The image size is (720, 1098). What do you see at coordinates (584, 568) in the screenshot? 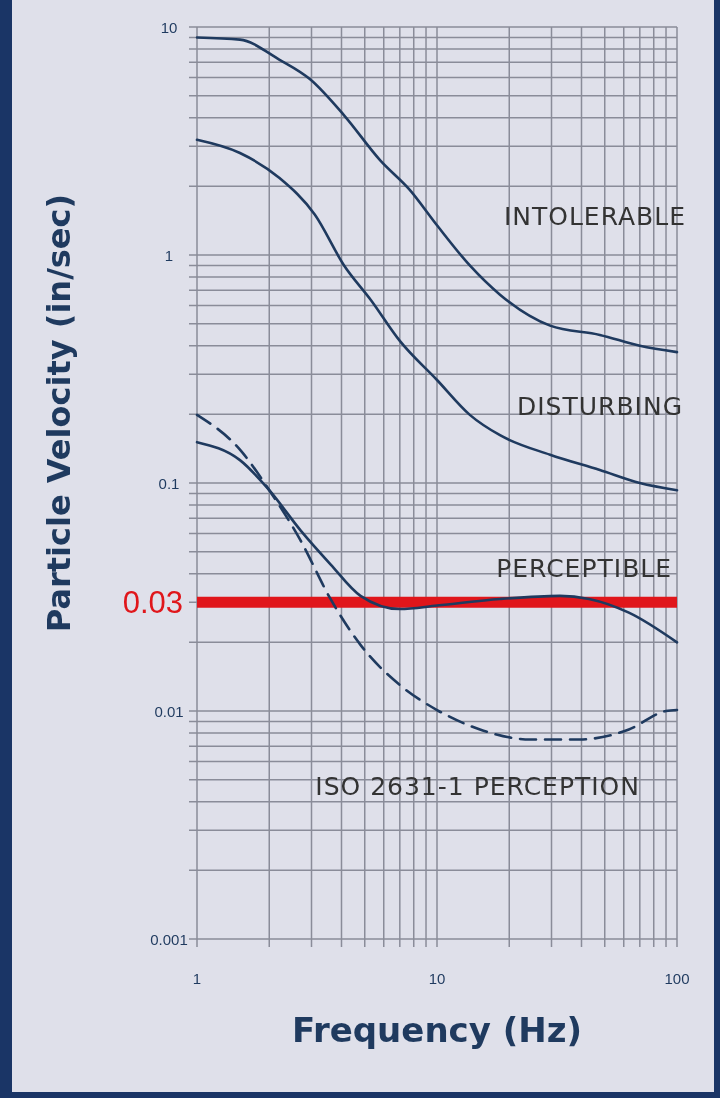
I see `series-label: PERCEPTIBLE` at bounding box center [584, 568].